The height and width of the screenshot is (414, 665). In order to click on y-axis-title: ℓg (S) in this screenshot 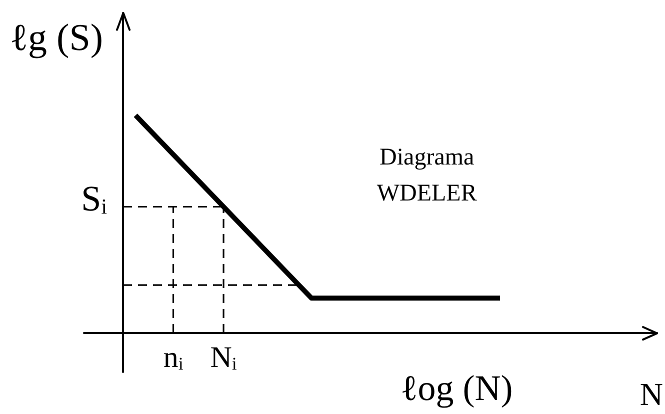, I will do `click(57, 38)`.